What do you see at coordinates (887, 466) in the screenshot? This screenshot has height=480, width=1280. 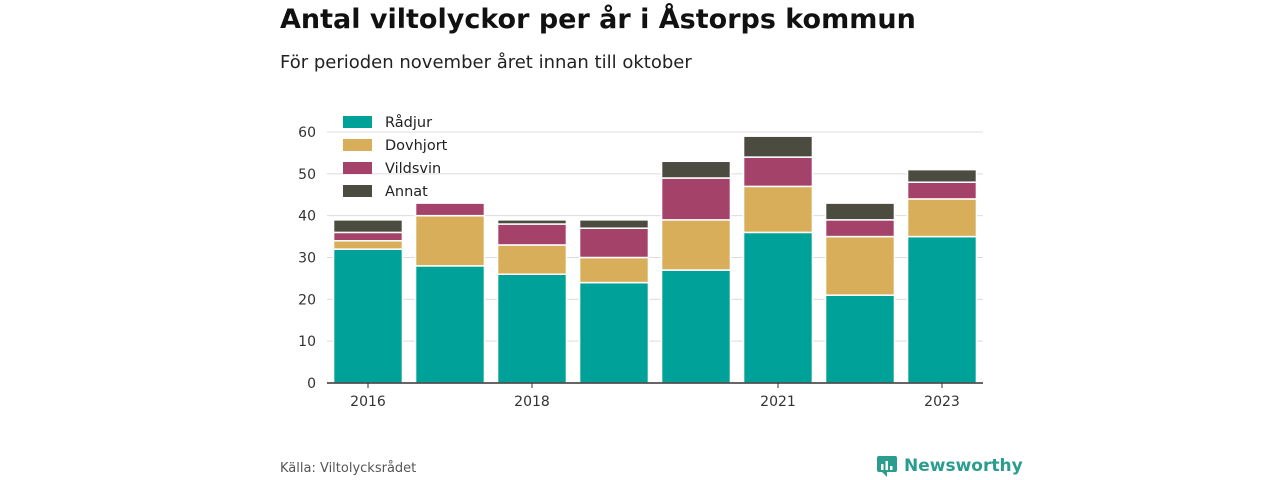 I see `newsworthy-icon` at bounding box center [887, 466].